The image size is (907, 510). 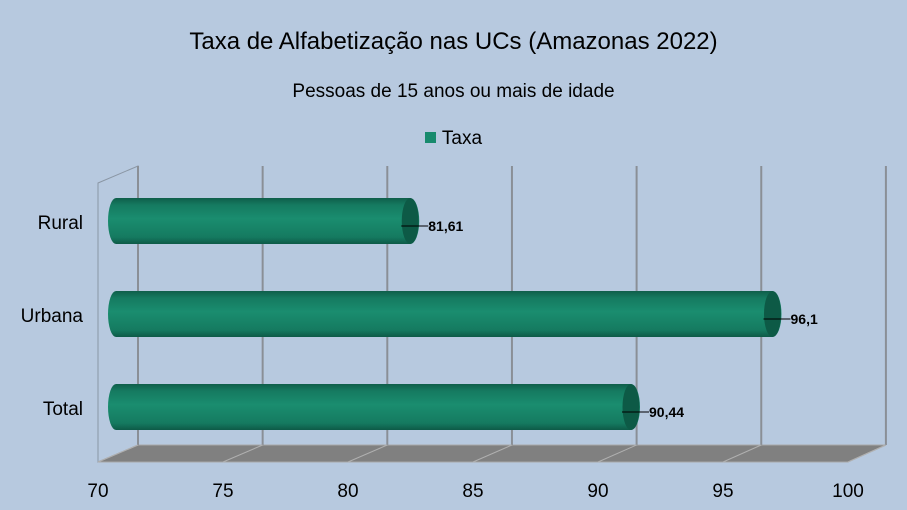 I want to click on x-tick-label: 100, so click(x=848, y=491).